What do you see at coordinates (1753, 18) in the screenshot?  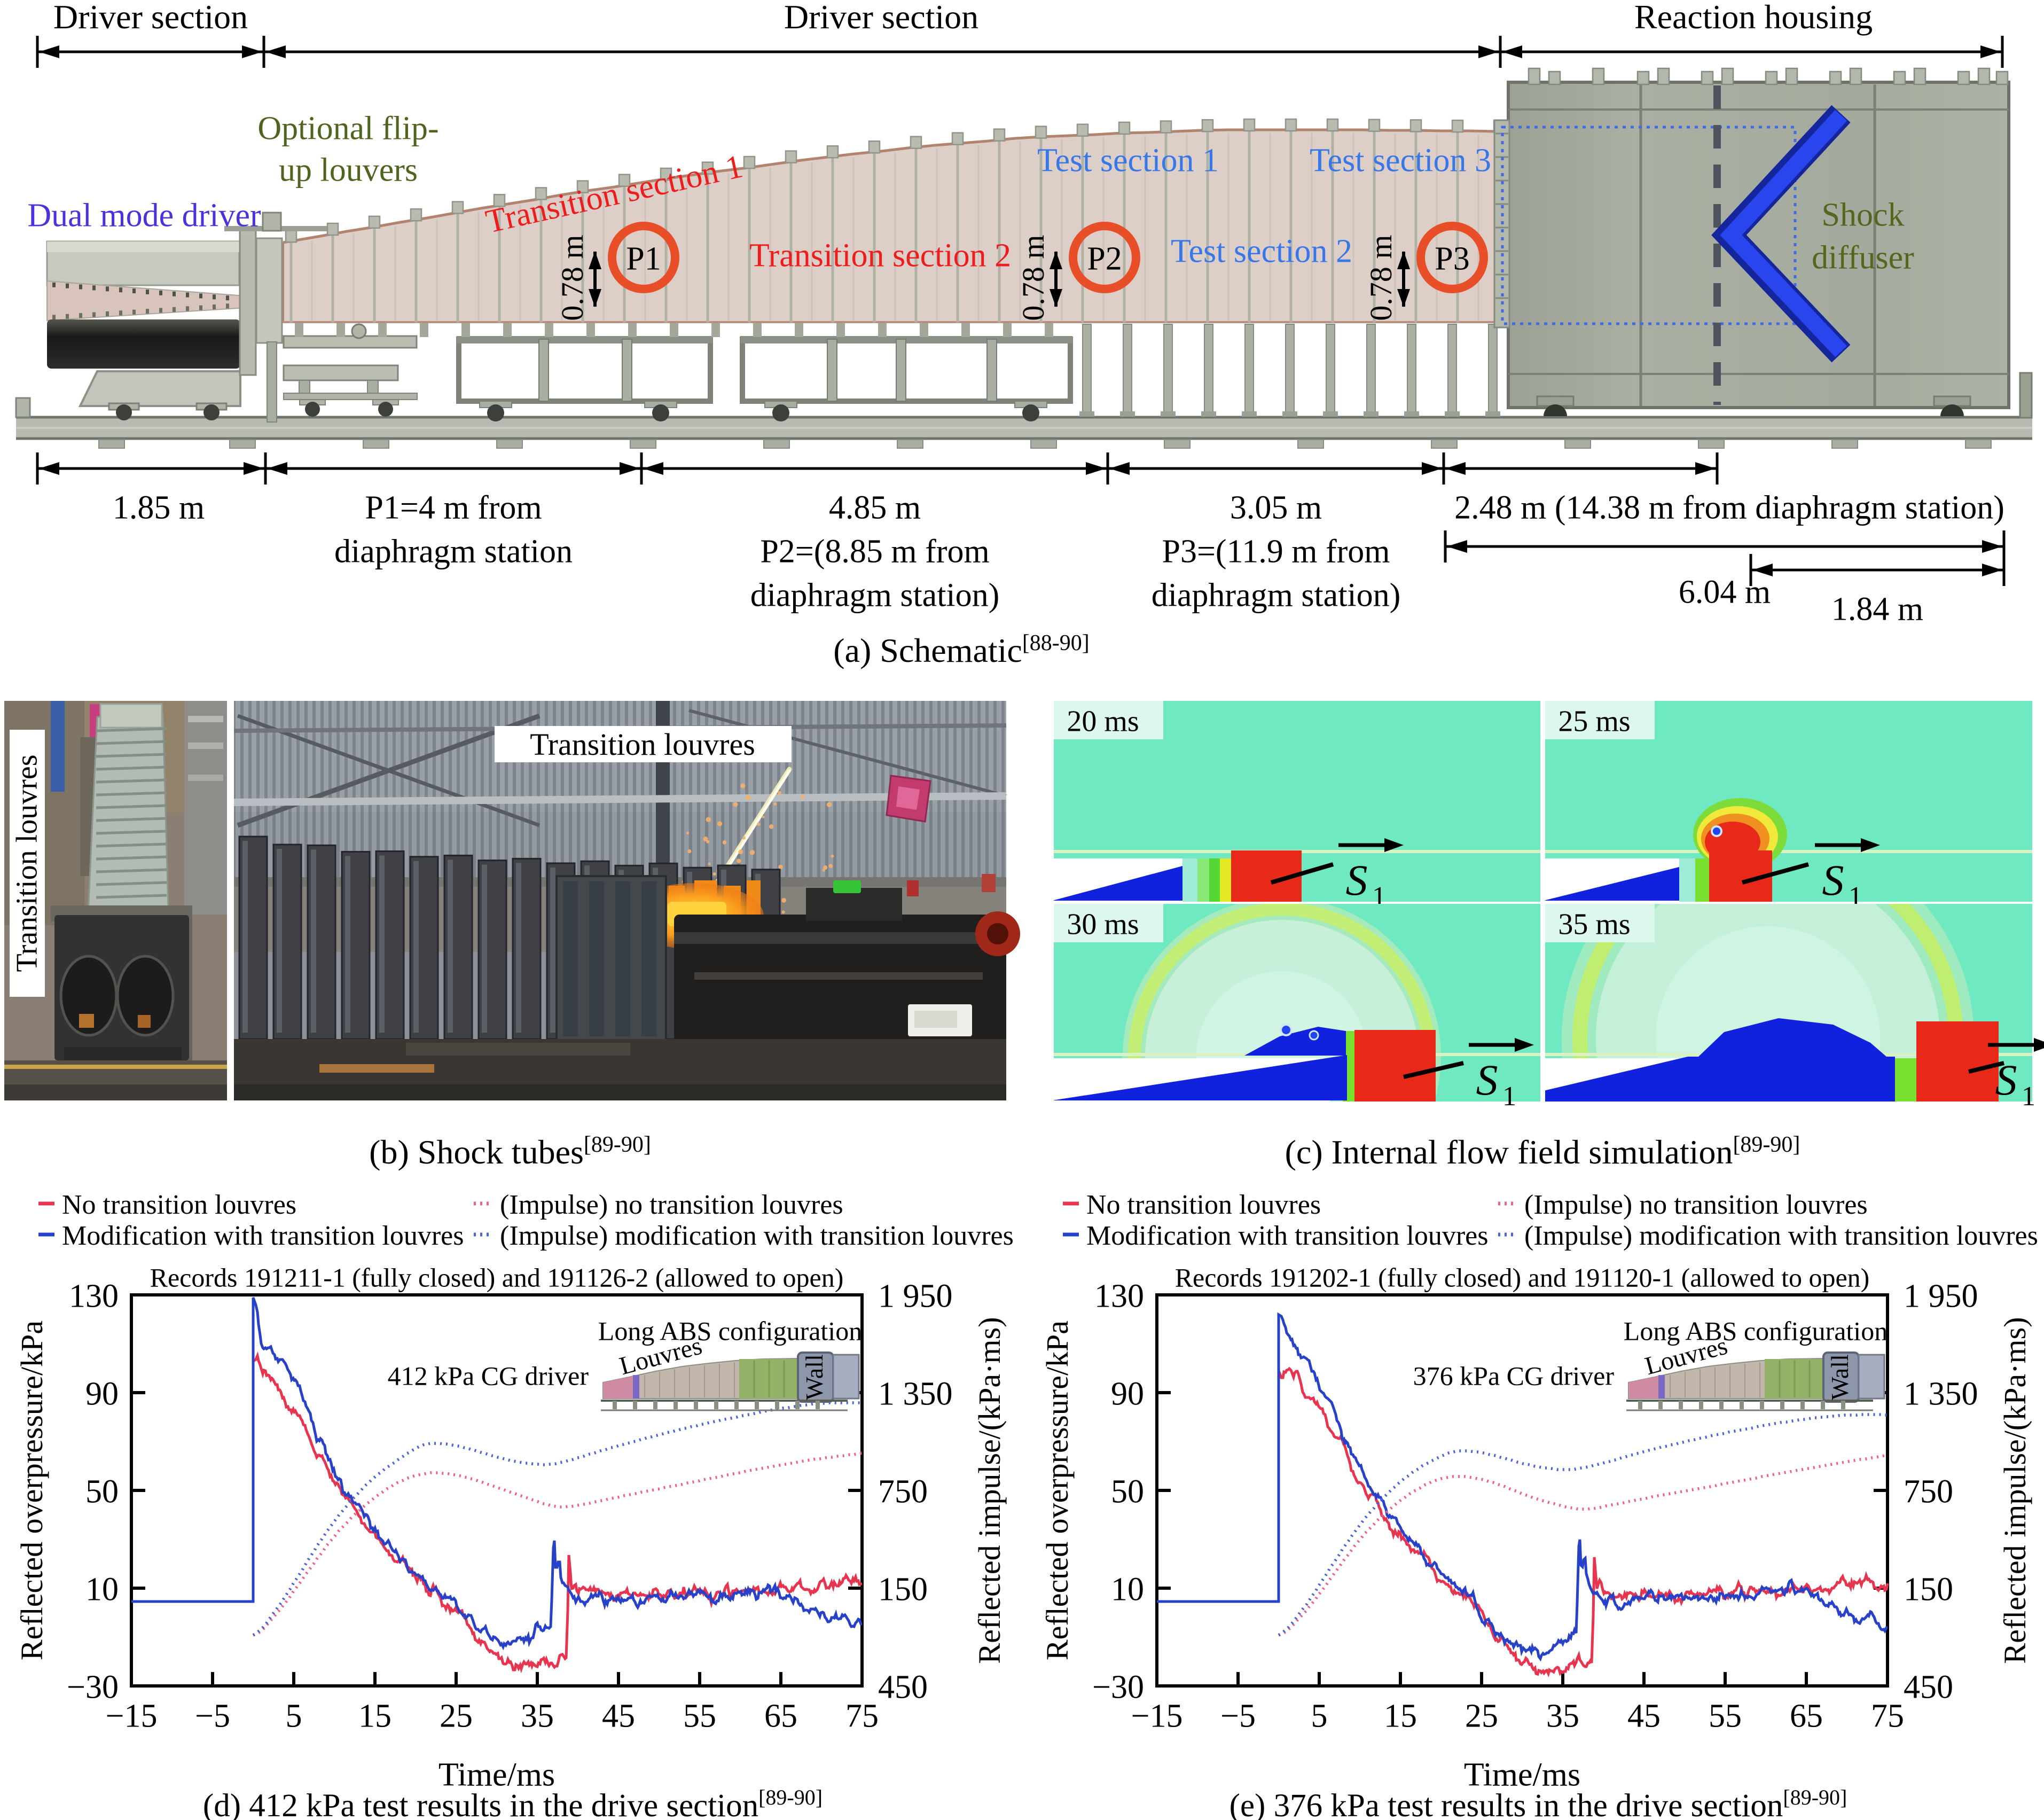 I see `svg-text: Reaction housing` at bounding box center [1753, 18].